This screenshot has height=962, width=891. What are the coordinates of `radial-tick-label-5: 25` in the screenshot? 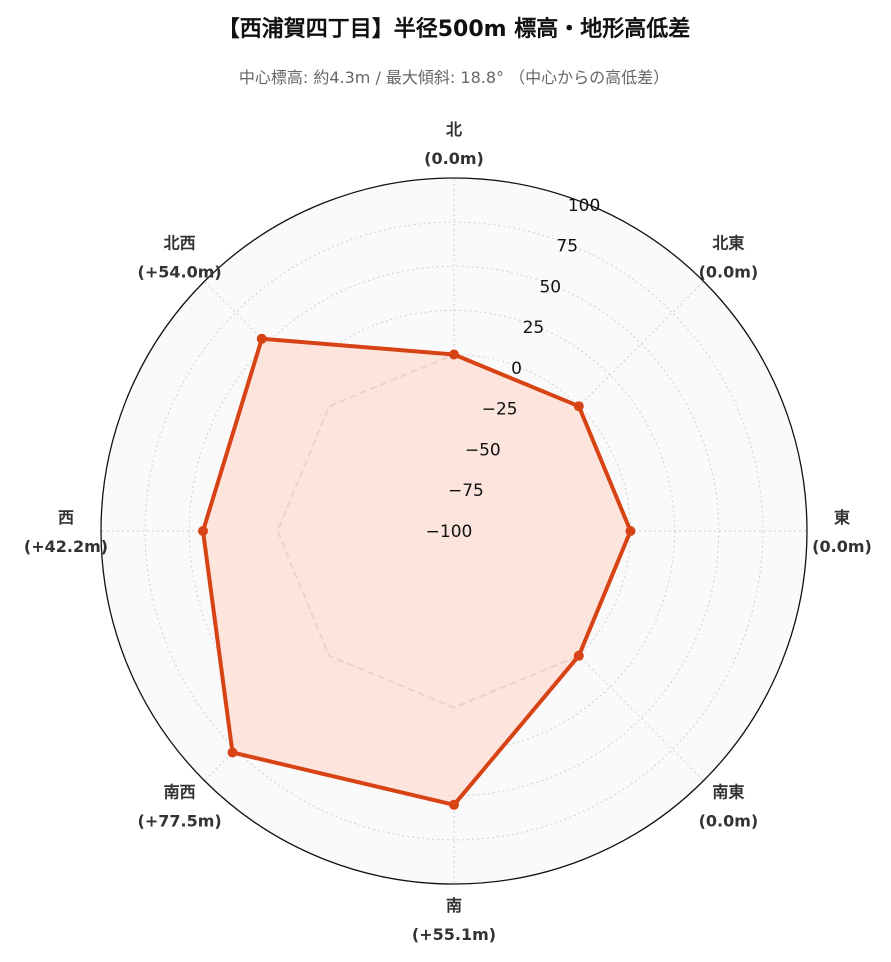 It's located at (534, 328).